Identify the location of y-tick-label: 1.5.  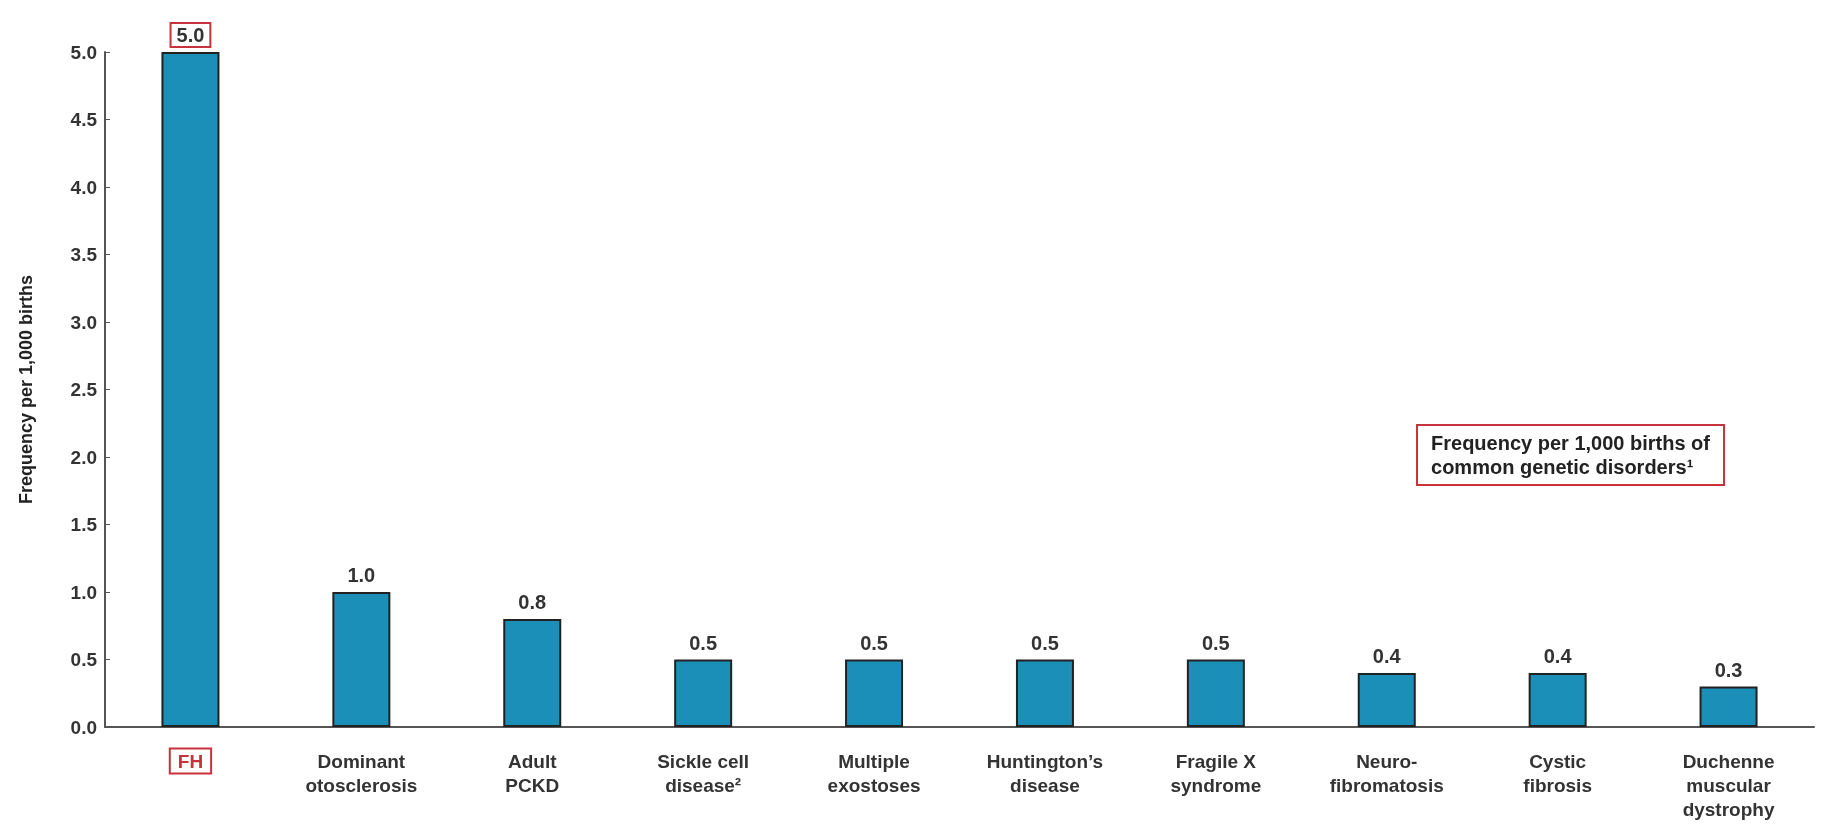
(84, 524).